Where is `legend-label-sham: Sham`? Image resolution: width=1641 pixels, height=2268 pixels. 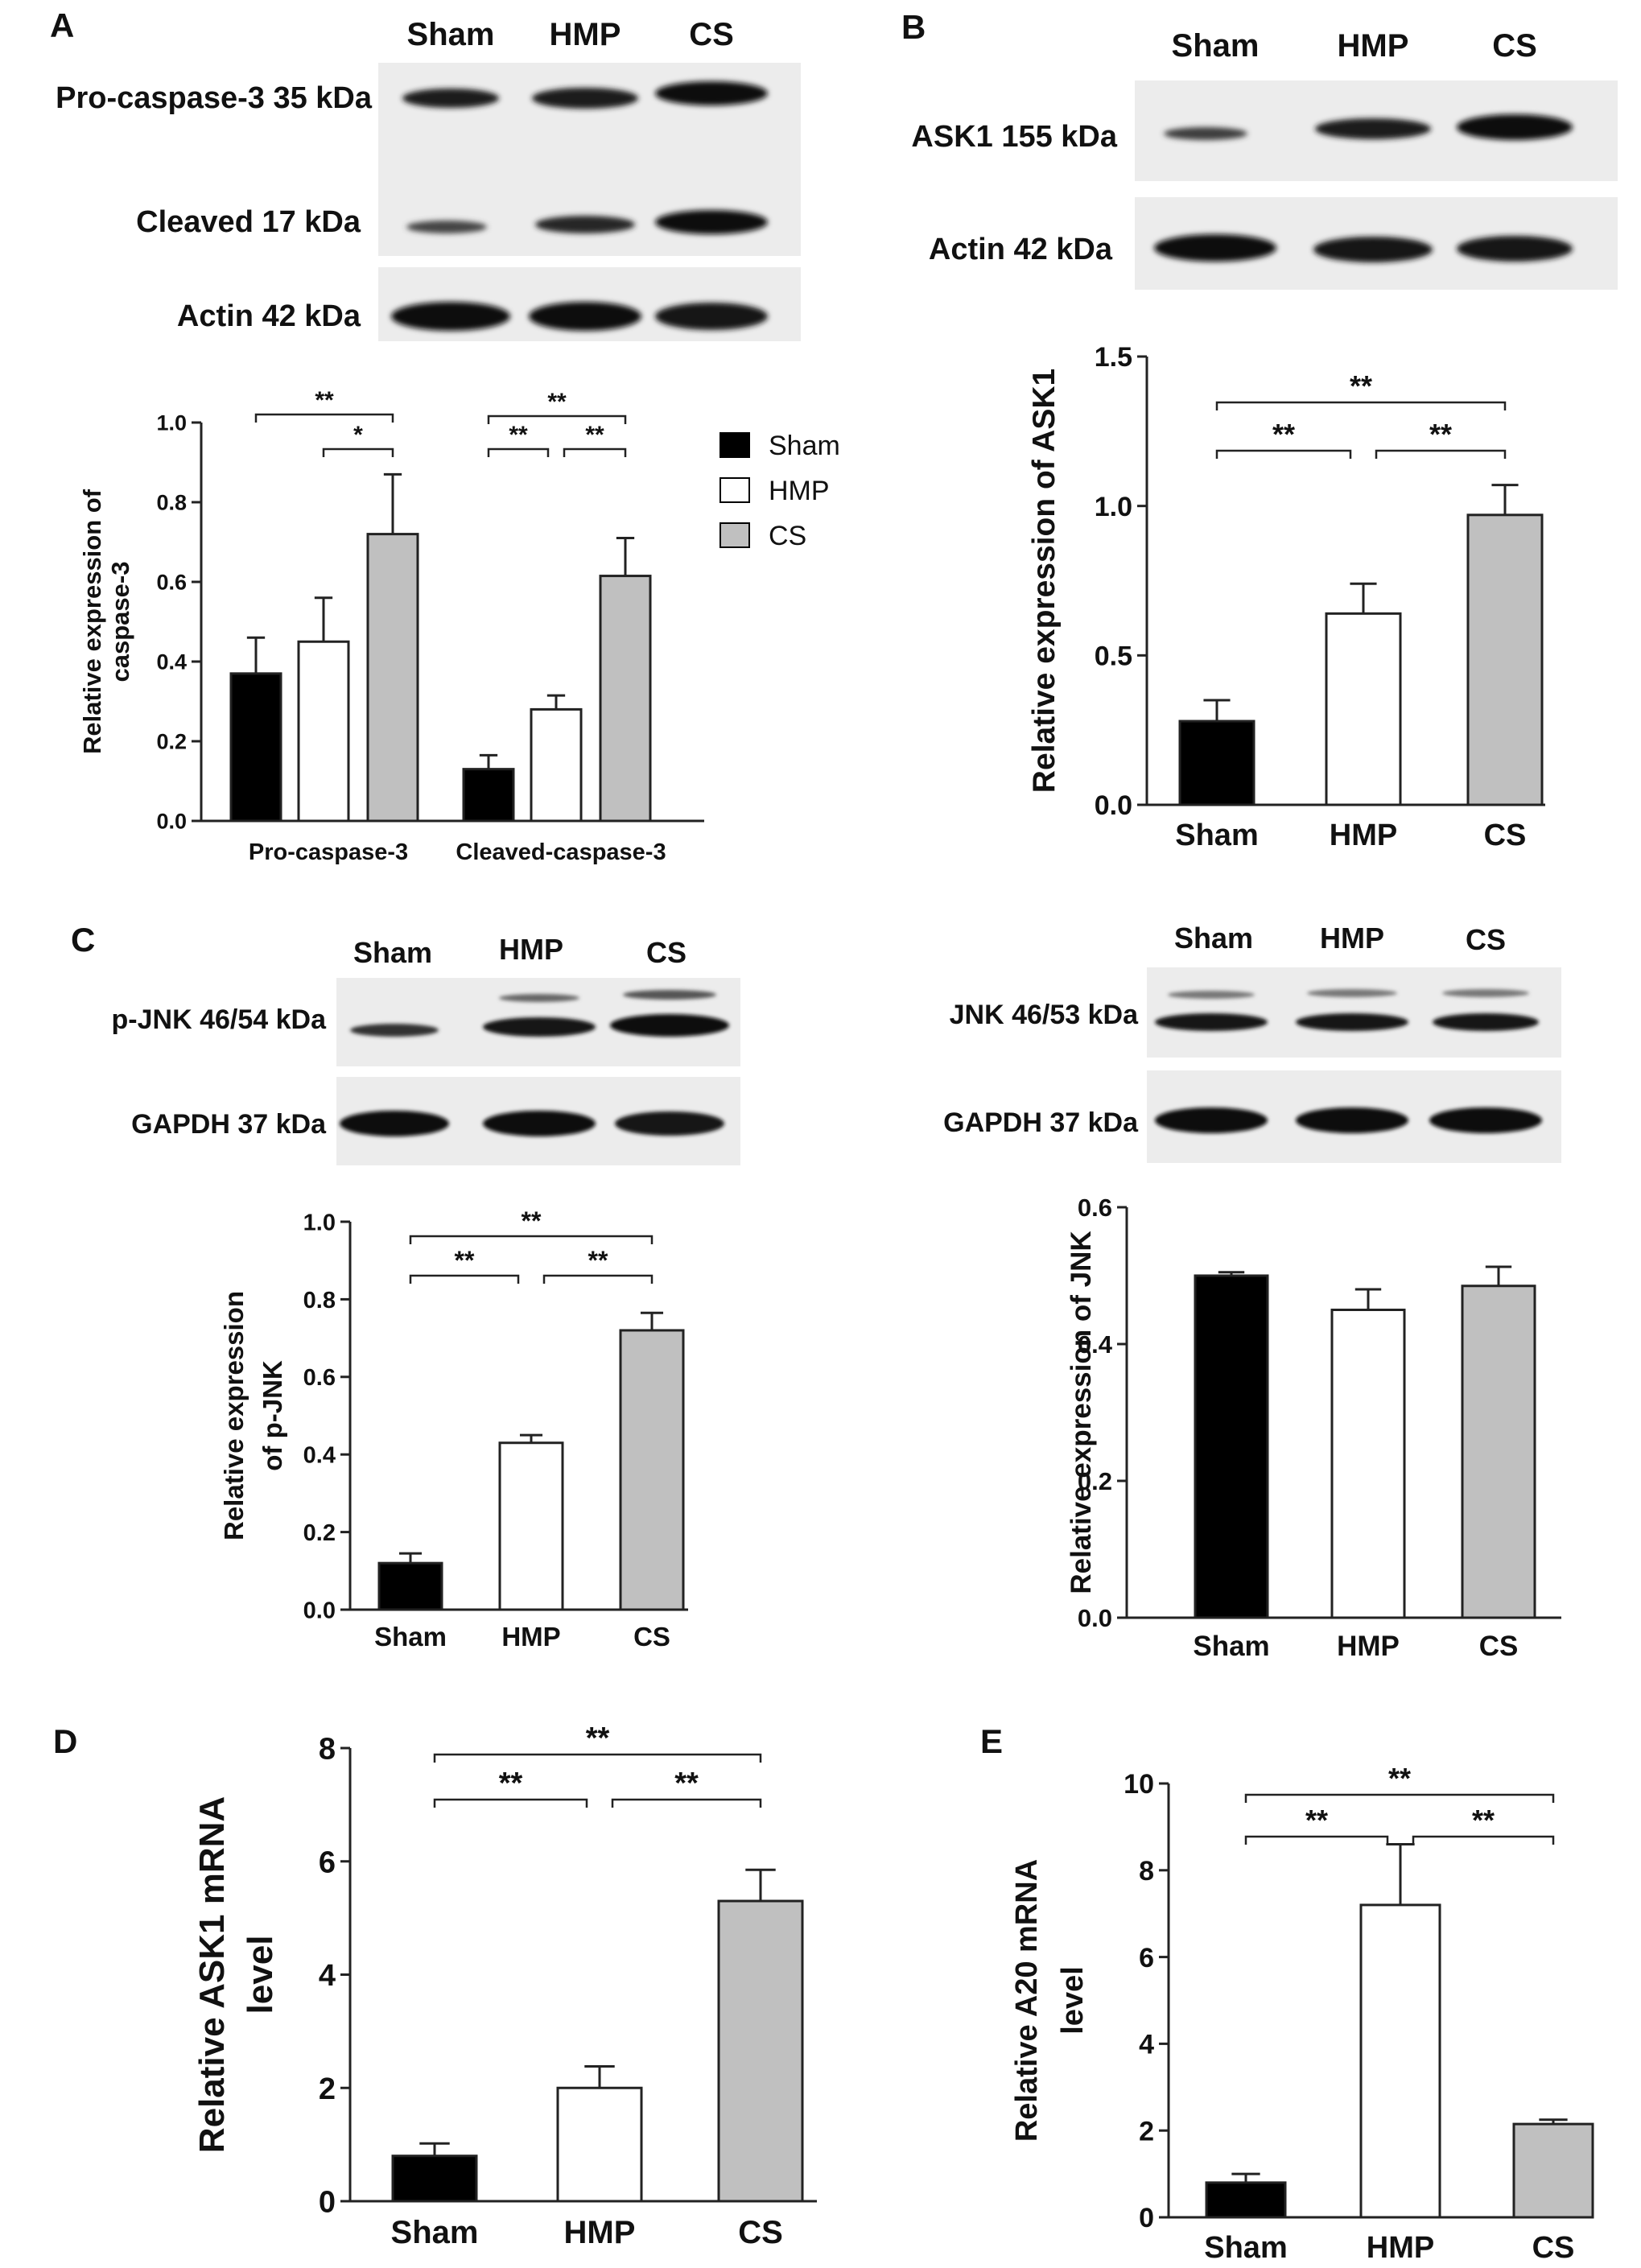 legend-label-sham: Sham is located at coordinates (804, 446).